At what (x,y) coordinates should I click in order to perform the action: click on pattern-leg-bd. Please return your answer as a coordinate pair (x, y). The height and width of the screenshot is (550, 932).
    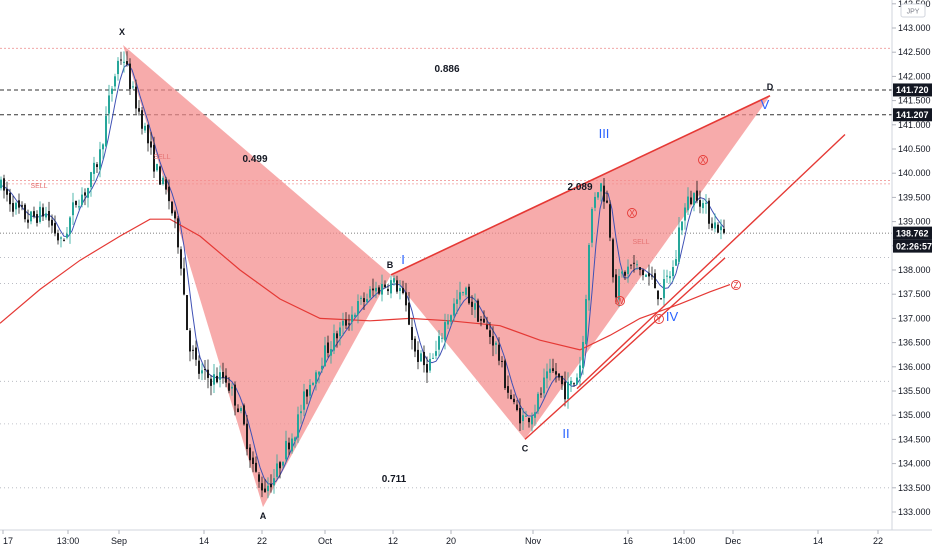
    Looking at the image, I should click on (580, 185).